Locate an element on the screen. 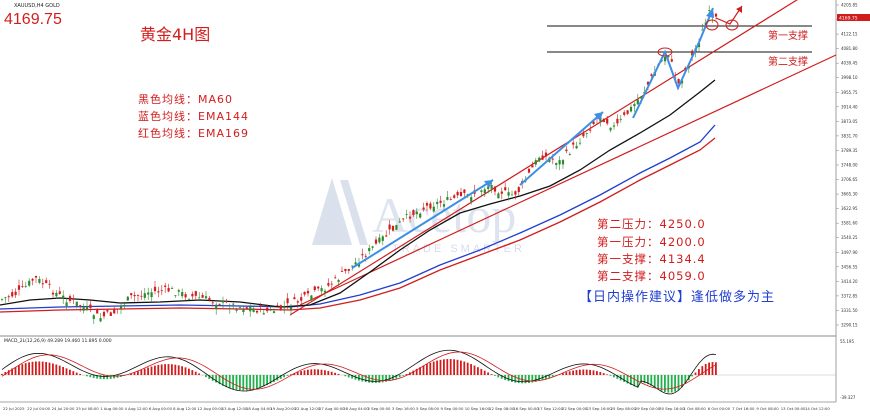 The image size is (870, 417). resistance-1-text: 第一压力：4200.0 is located at coordinates (651, 242).